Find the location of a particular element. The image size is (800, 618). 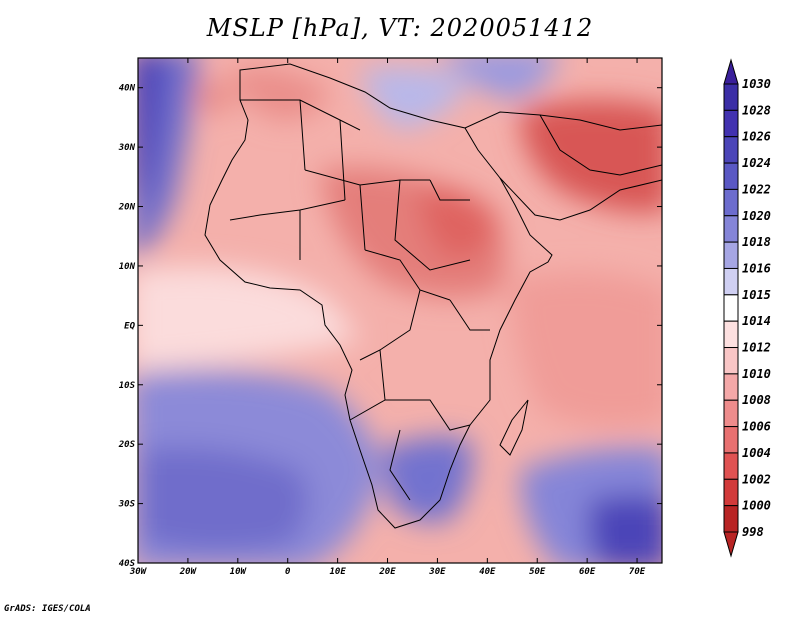

lat-tick-label: EQ is located at coordinates (129, 326).